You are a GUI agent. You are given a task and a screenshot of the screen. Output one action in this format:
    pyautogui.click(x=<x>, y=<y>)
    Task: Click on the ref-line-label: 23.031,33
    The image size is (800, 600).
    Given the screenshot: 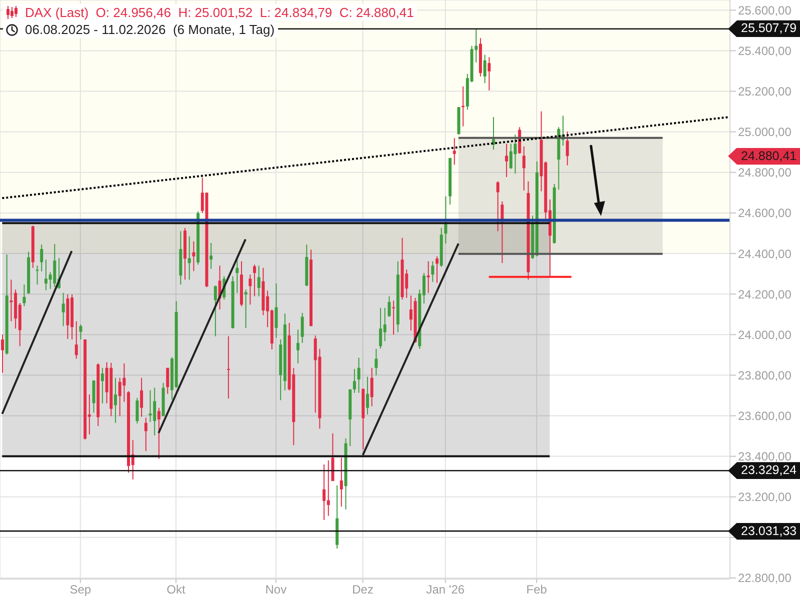 What is the action you would take?
    pyautogui.click(x=764, y=531)
    